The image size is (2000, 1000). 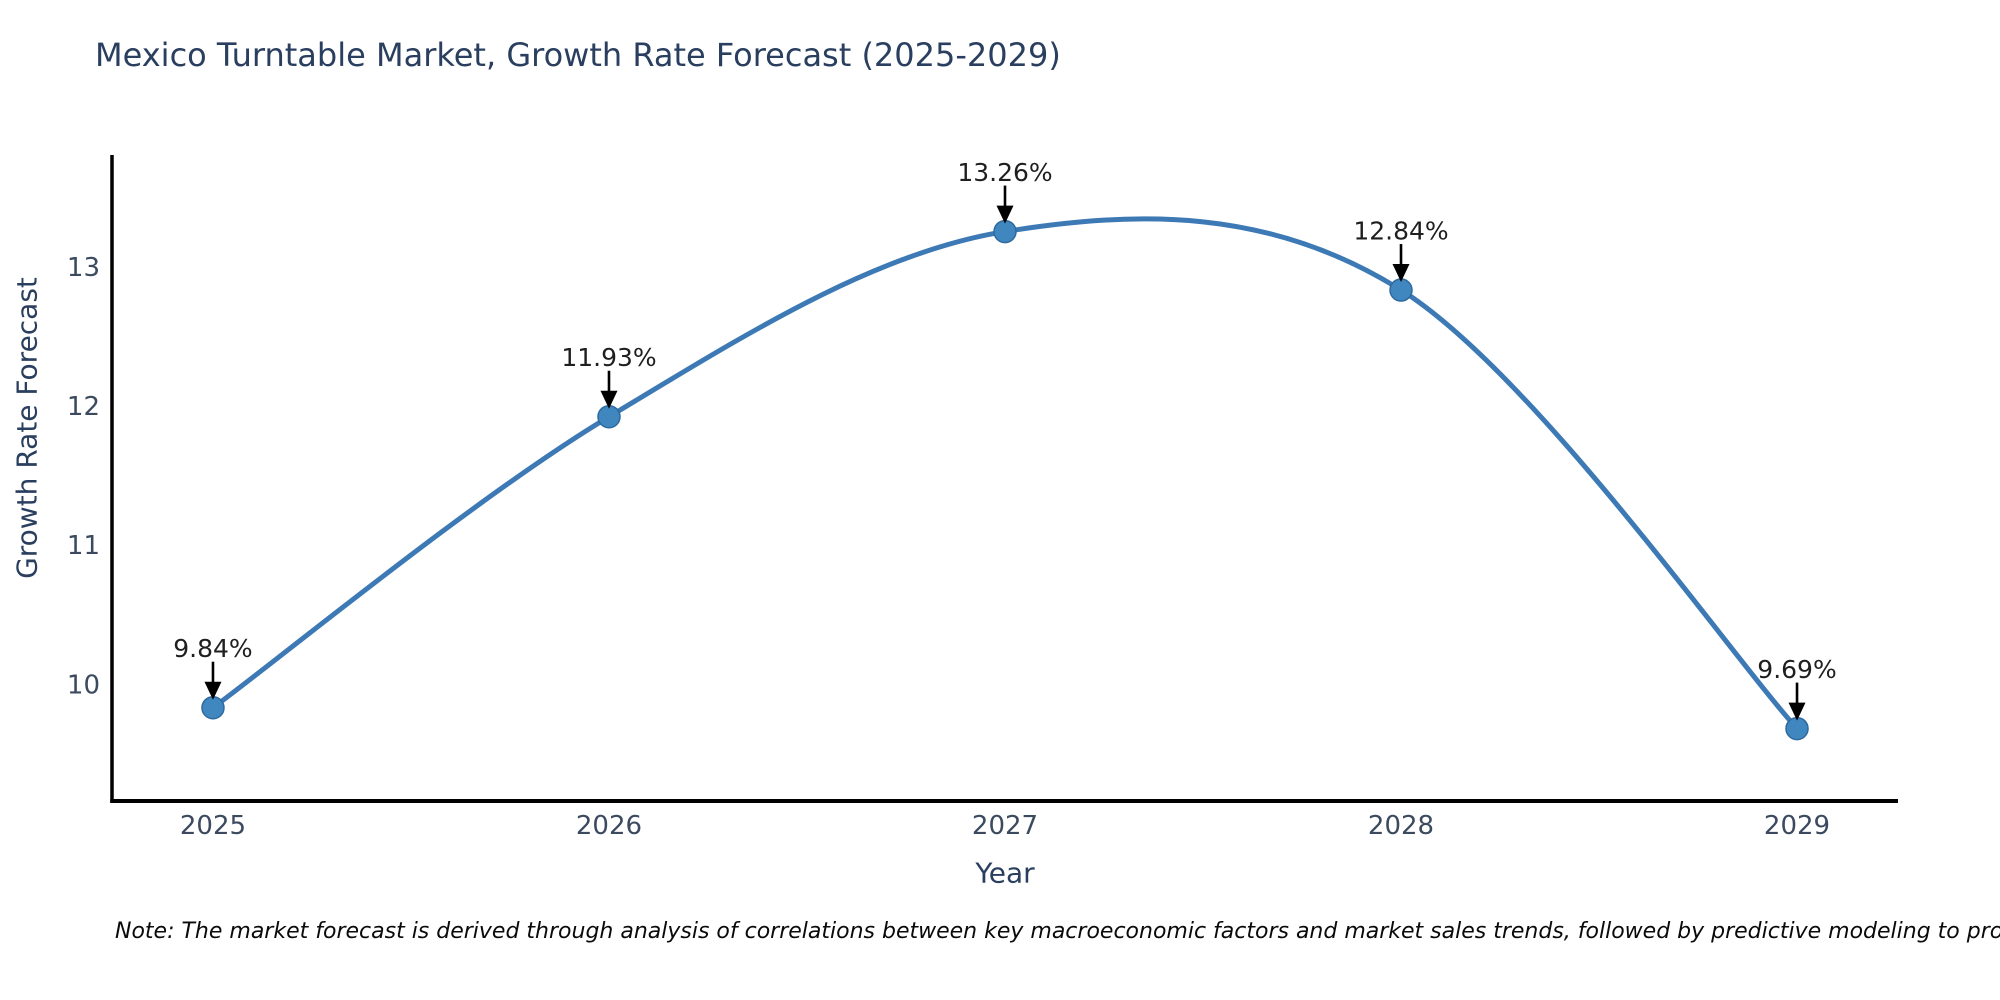 I want to click on data-point-label: 11.93%, so click(x=608, y=357).